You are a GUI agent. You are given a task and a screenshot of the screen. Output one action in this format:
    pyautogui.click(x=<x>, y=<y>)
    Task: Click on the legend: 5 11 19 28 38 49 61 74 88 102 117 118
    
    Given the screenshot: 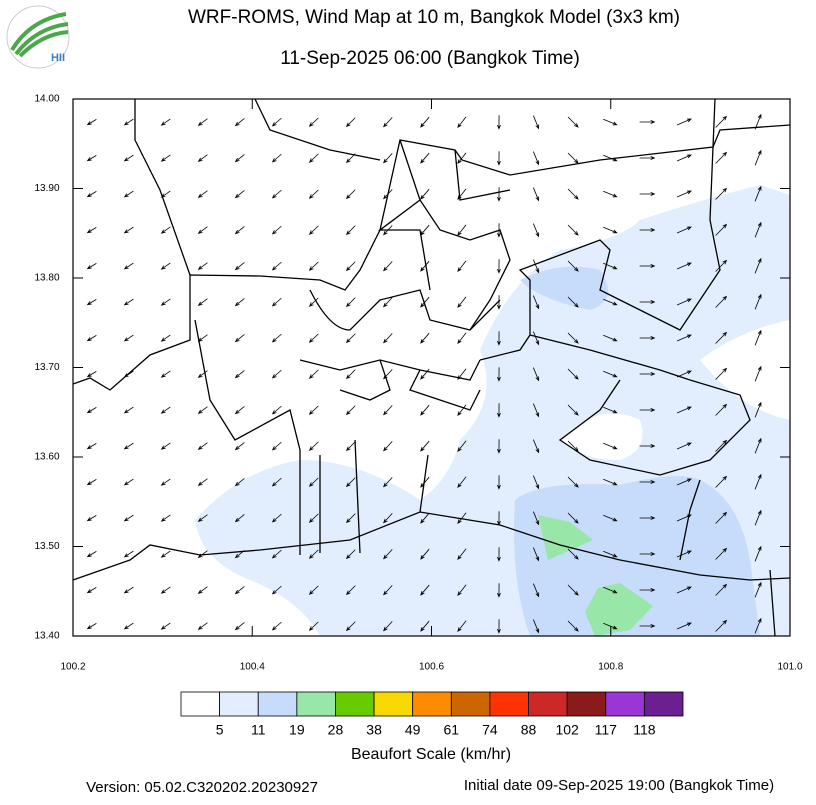 What is the action you would take?
    pyautogui.click(x=432, y=714)
    